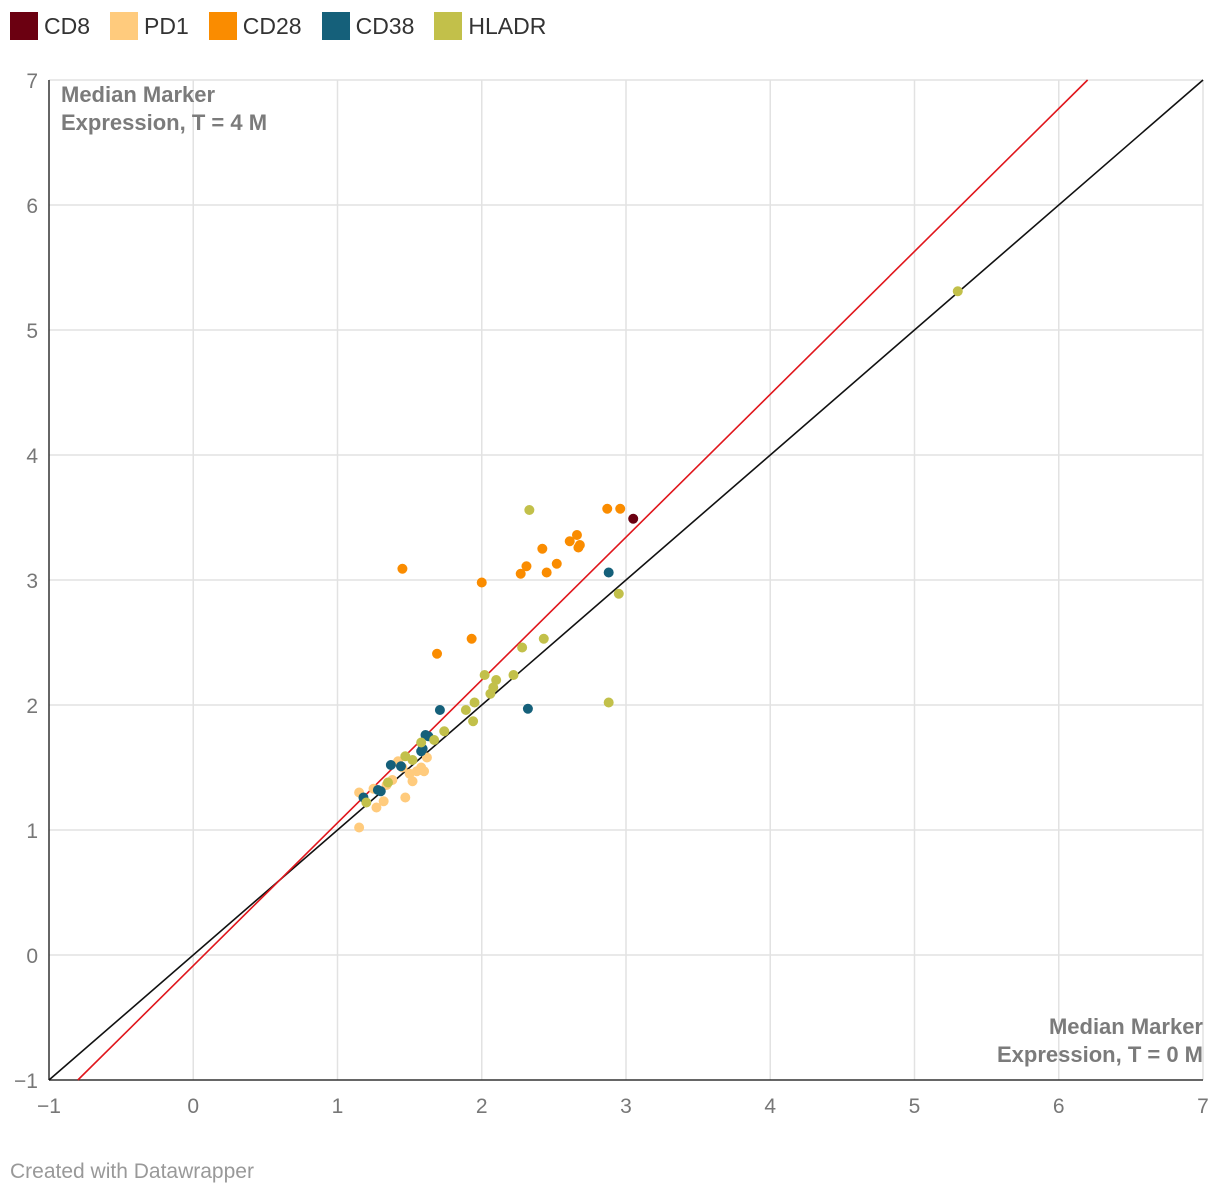  What do you see at coordinates (1100, 1054) in the screenshot?
I see `x-axis-title-line2: Expression, T = 0 M` at bounding box center [1100, 1054].